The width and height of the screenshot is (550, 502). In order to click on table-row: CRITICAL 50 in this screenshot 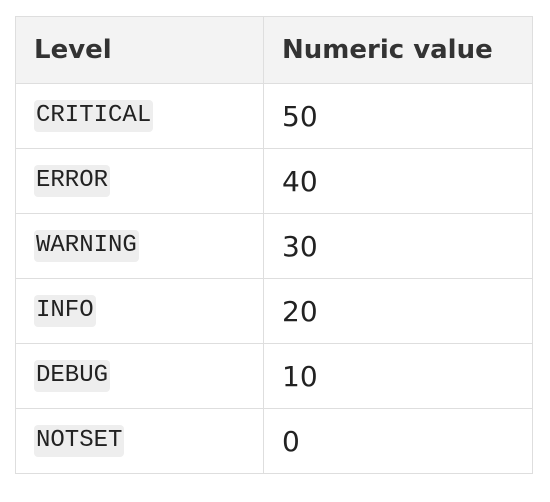, I will do `click(274, 116)`.